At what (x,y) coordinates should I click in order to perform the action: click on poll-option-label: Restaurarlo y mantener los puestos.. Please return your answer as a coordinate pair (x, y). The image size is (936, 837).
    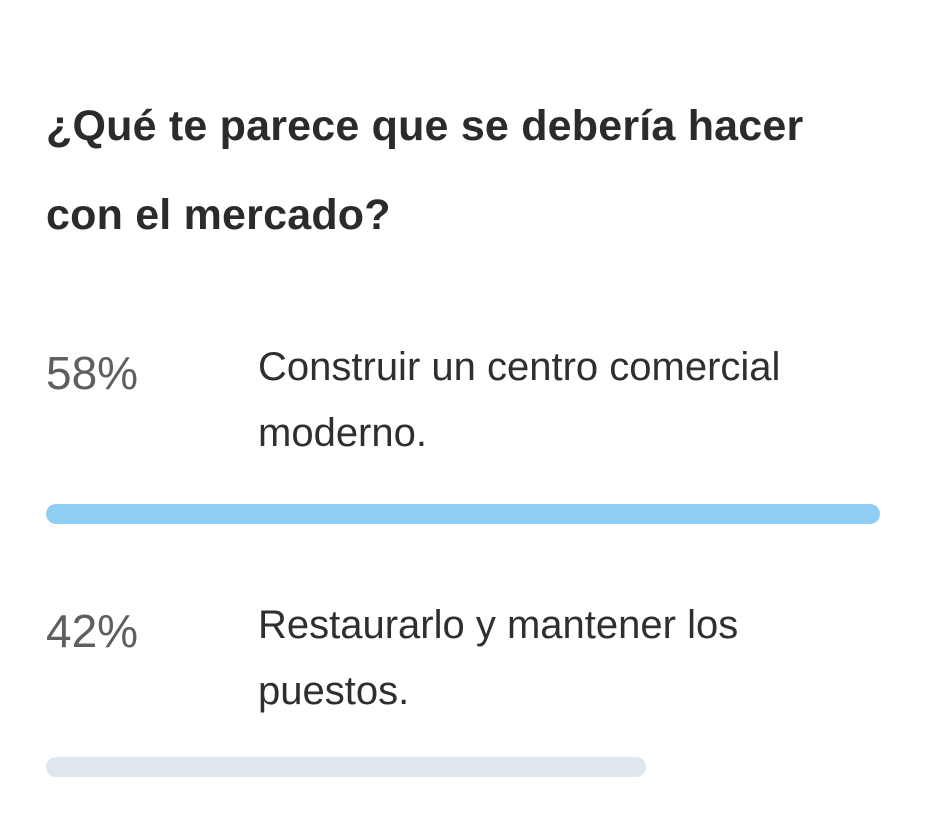
    Looking at the image, I should click on (498, 658).